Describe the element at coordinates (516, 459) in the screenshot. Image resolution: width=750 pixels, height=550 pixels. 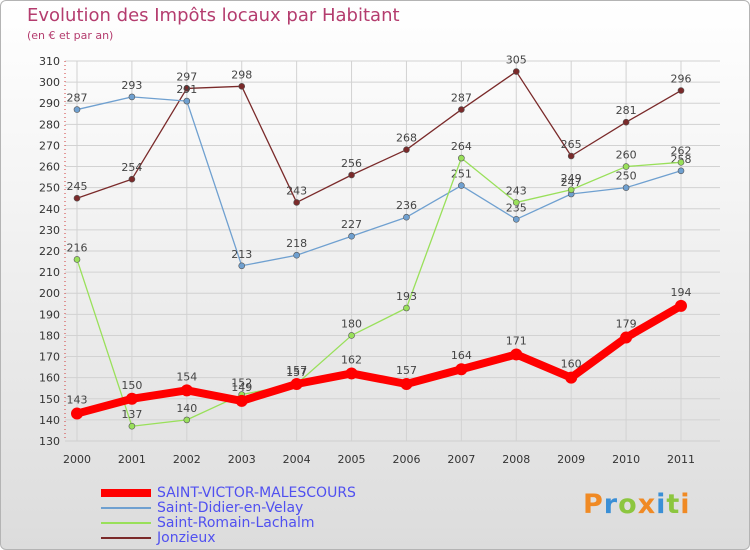
I see `x-tick-label: 2008` at that location.